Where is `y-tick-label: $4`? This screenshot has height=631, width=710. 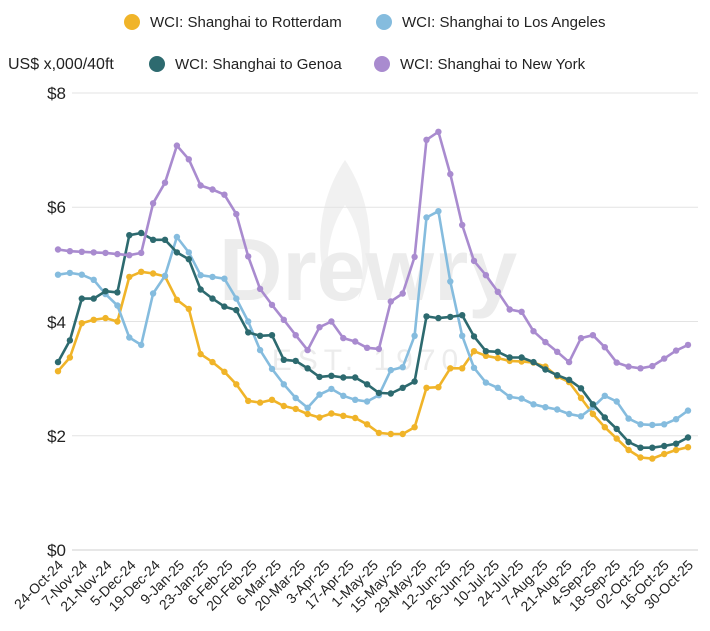 y-tick-label: $4 is located at coordinates (56, 322).